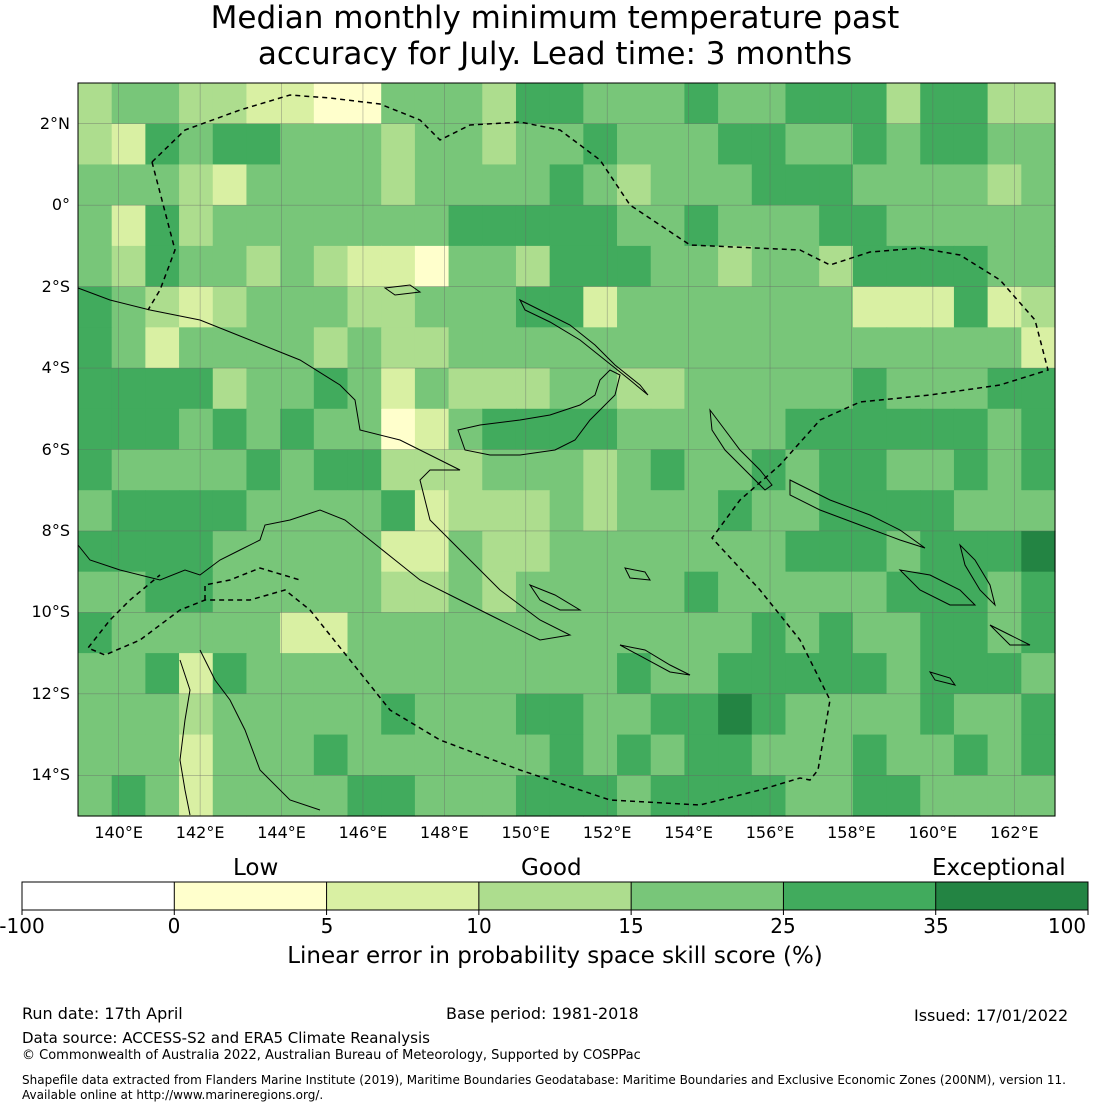 This screenshot has height=1110, width=1110. I want to click on longitude-label: 152°E, so click(607, 832).